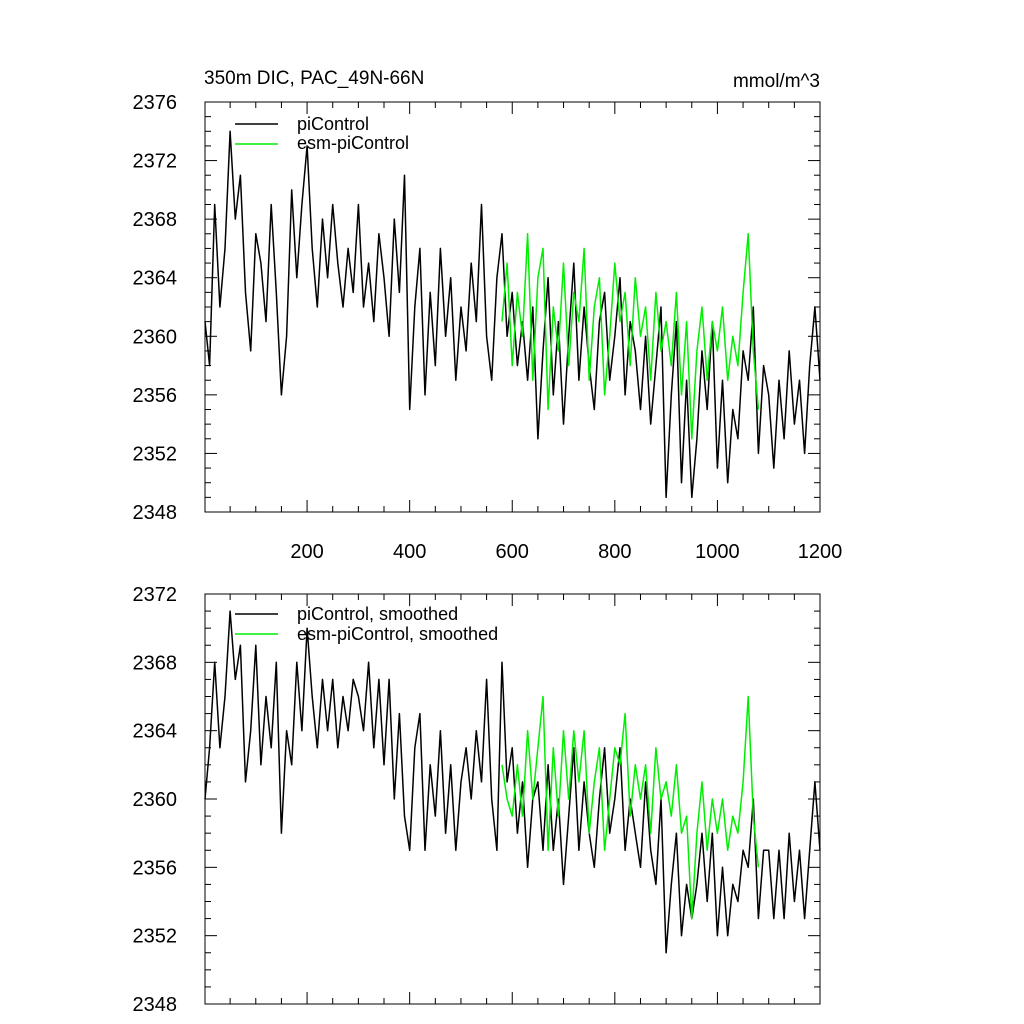 This screenshot has height=1024, width=1024. What do you see at coordinates (333, 124) in the screenshot?
I see `legend-label-picontrol: piControl` at bounding box center [333, 124].